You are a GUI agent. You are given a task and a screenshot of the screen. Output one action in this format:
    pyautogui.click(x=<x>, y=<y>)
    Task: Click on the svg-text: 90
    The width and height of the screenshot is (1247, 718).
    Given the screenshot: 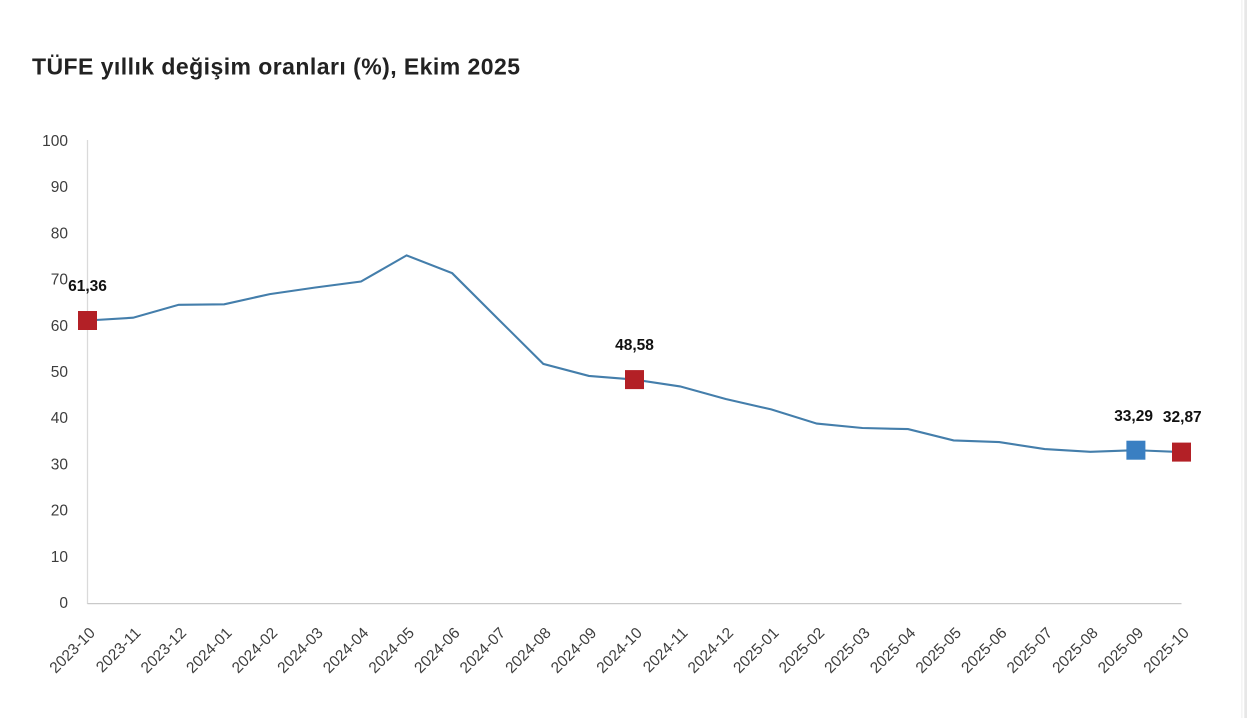 What is the action you would take?
    pyautogui.click(x=60, y=187)
    